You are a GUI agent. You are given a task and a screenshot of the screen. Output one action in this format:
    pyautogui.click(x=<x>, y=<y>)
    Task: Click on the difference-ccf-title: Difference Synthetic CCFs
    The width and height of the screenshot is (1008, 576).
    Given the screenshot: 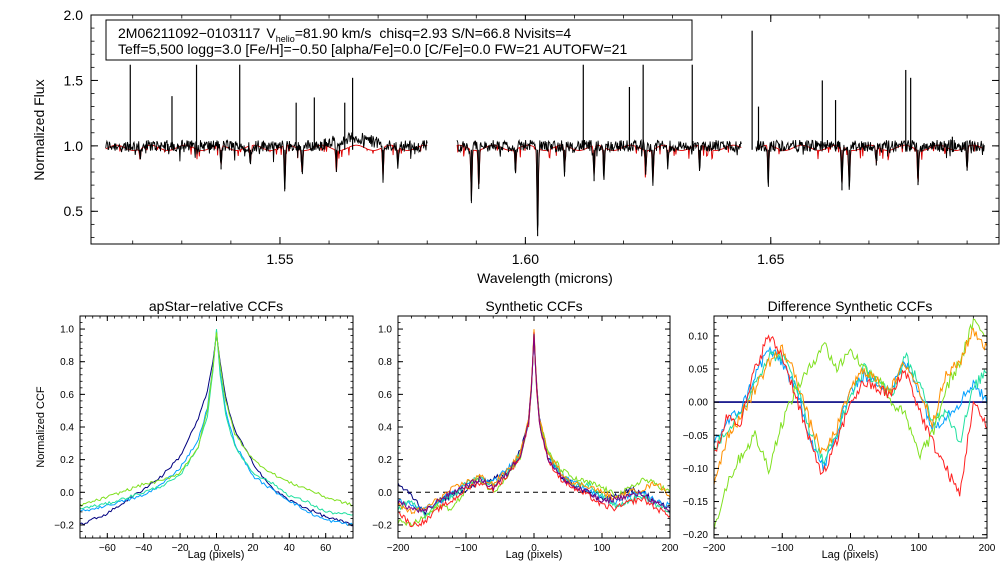 What is the action you would take?
    pyautogui.click(x=850, y=306)
    